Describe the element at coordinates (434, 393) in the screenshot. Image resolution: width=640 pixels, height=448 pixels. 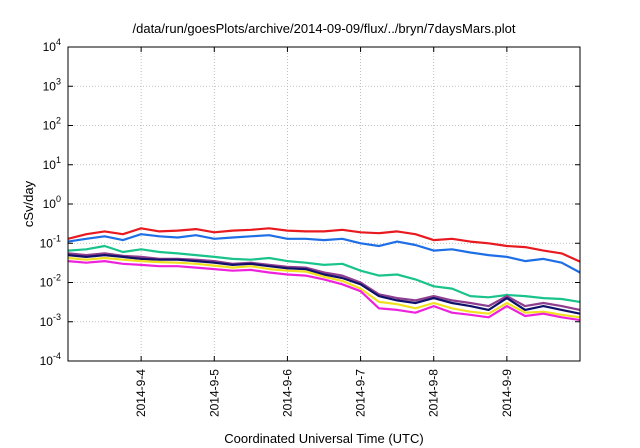
I see `x-tick-label: 2014-9-8` at that location.